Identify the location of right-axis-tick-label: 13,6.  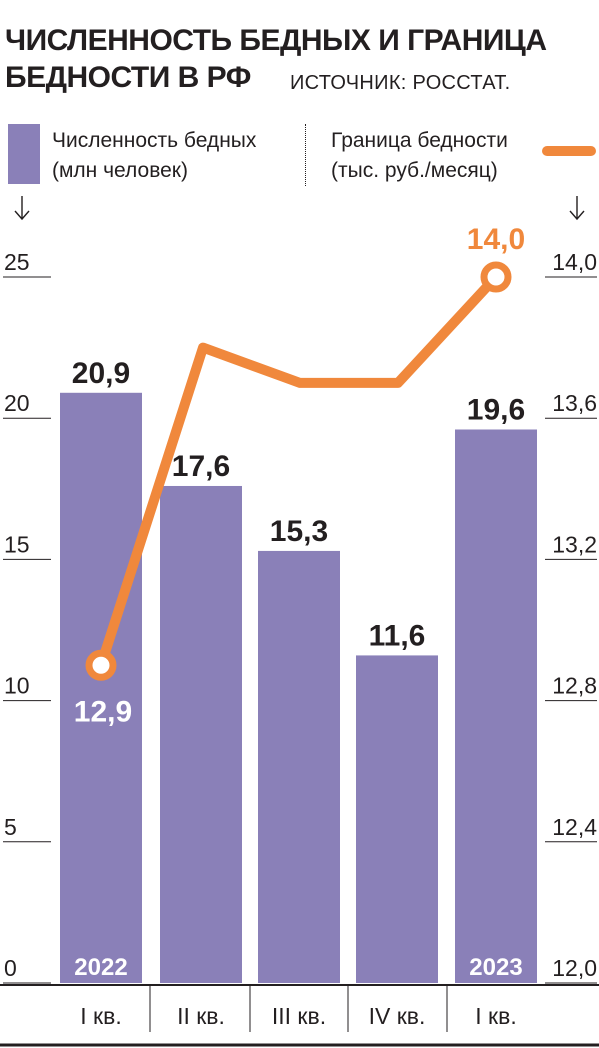
(574, 403).